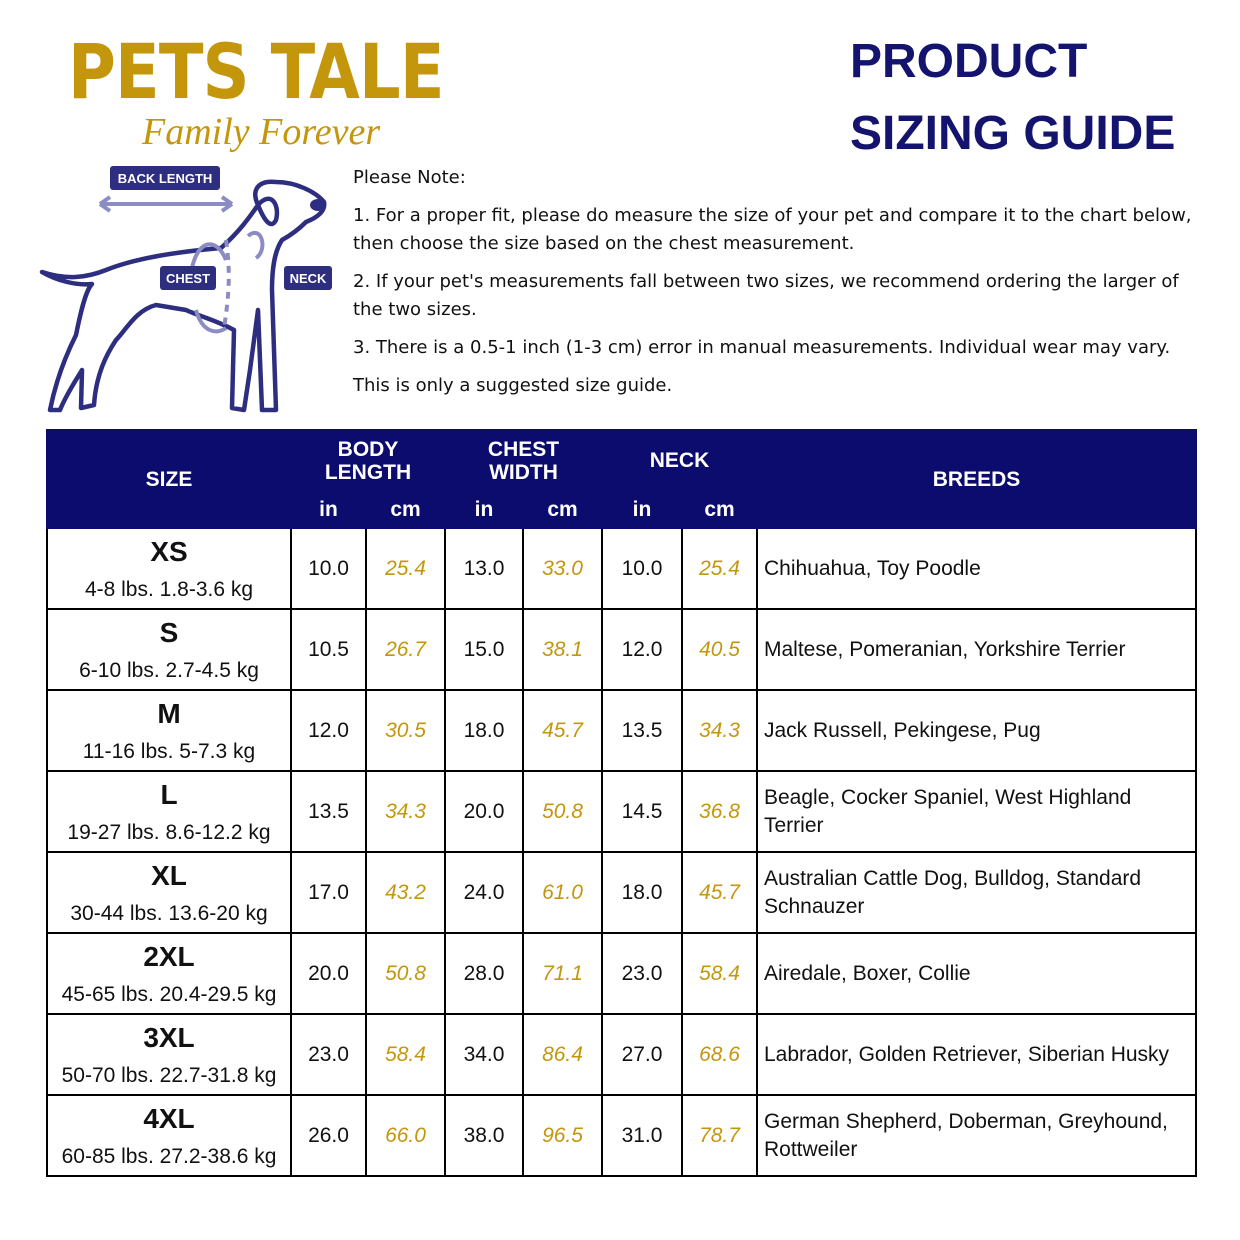 The height and width of the screenshot is (1240, 1240). Describe the element at coordinates (719, 811) in the screenshot. I see `neck-cm-cell: 36.8` at that location.